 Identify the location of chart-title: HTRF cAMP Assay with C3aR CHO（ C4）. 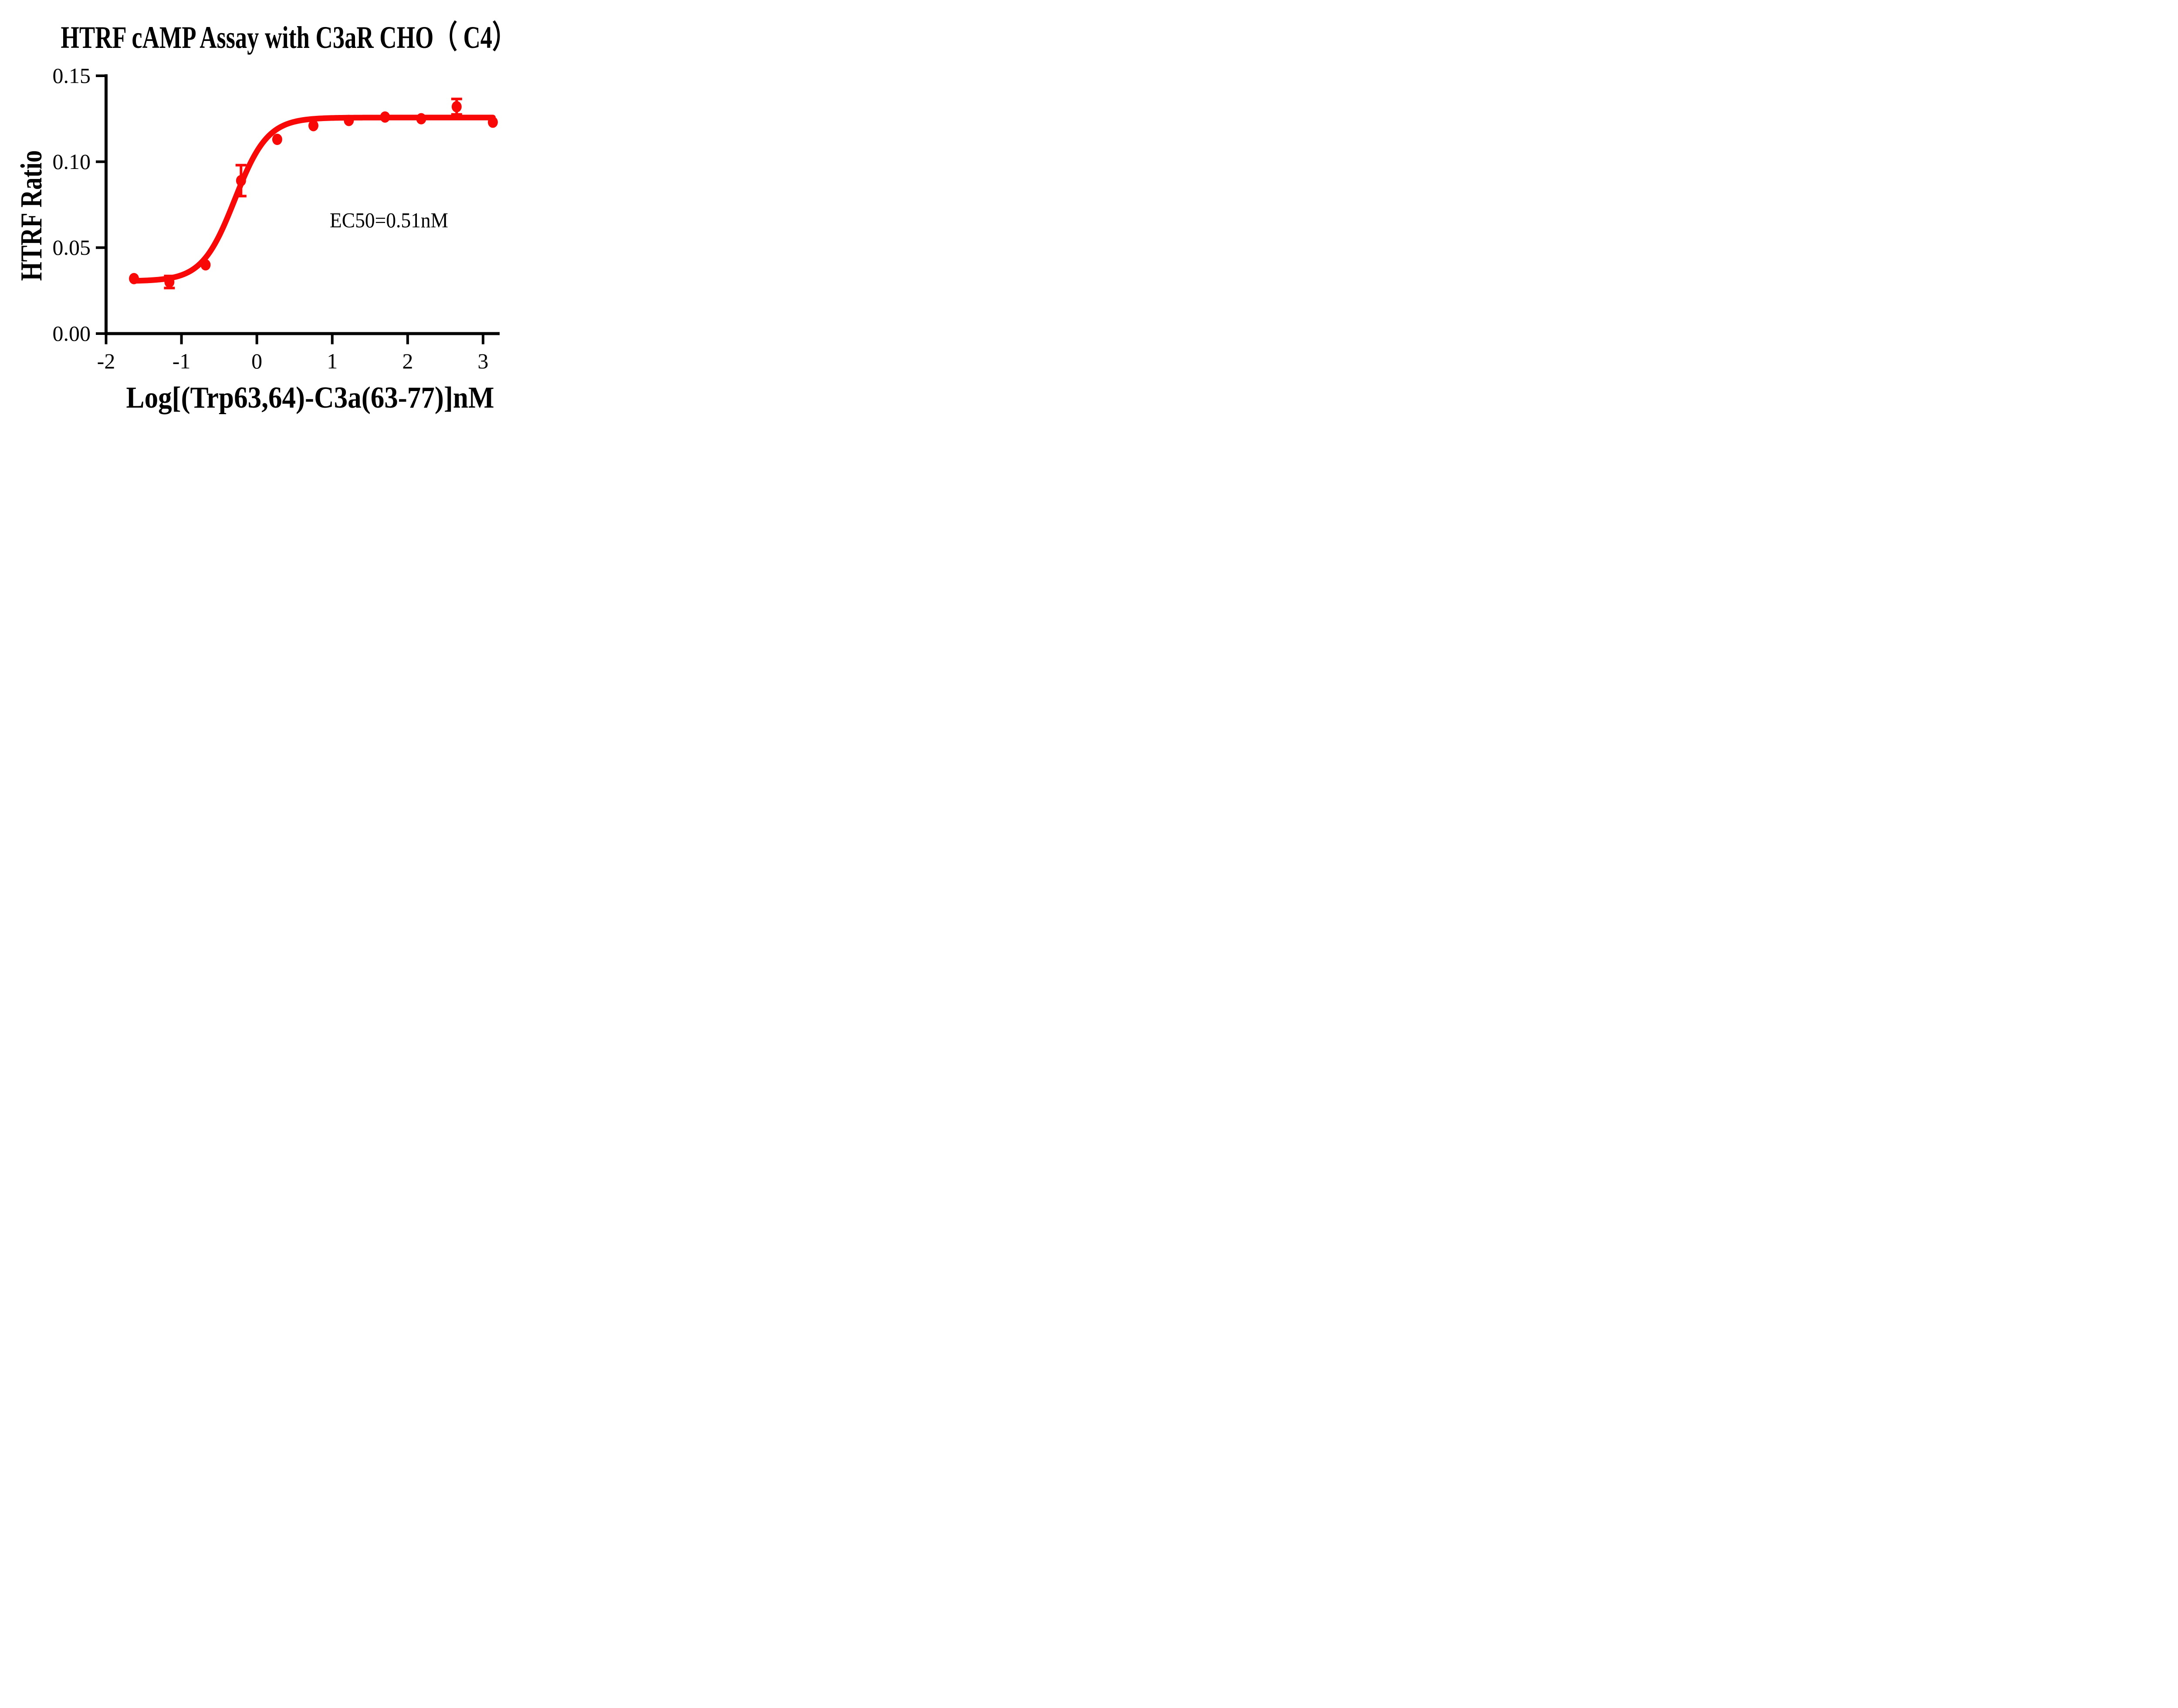
(288, 37).